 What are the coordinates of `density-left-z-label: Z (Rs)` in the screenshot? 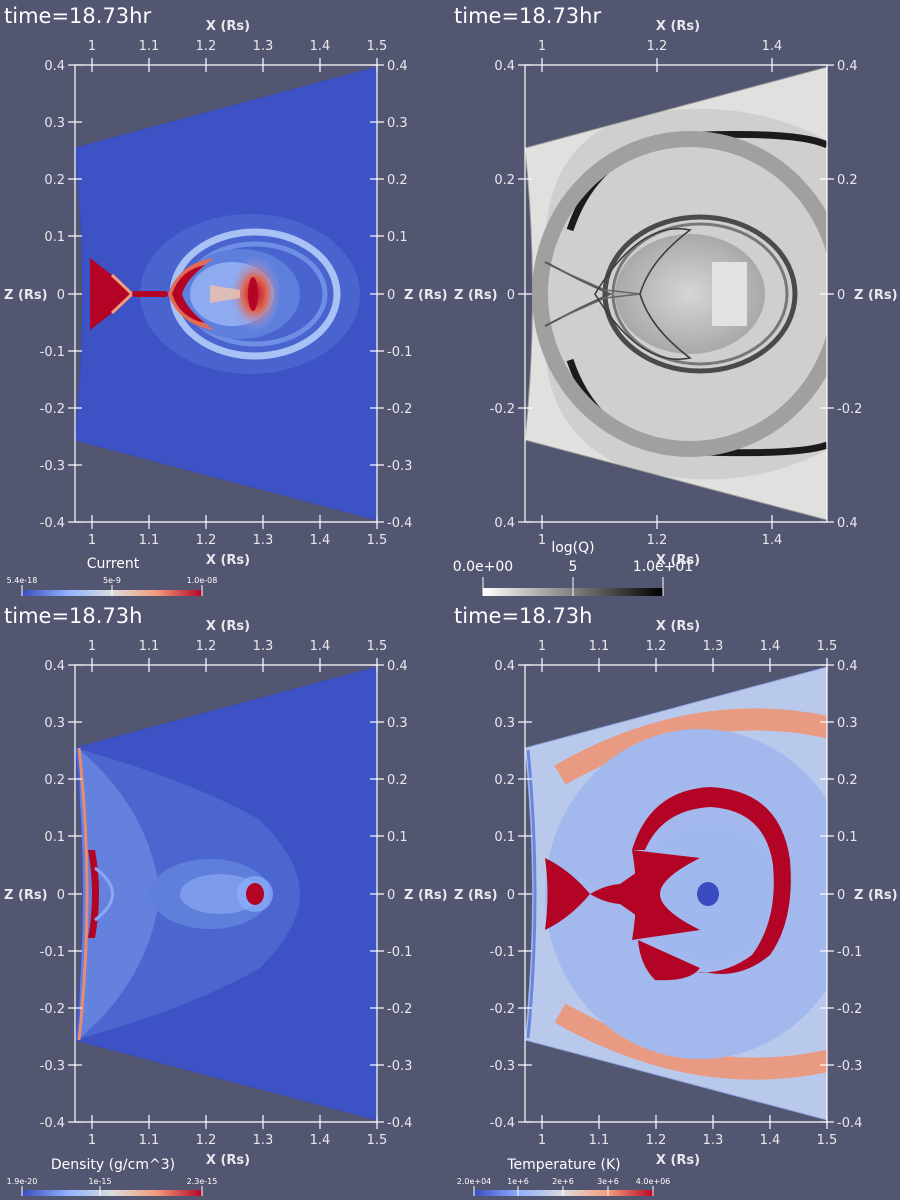 It's located at (26, 895).